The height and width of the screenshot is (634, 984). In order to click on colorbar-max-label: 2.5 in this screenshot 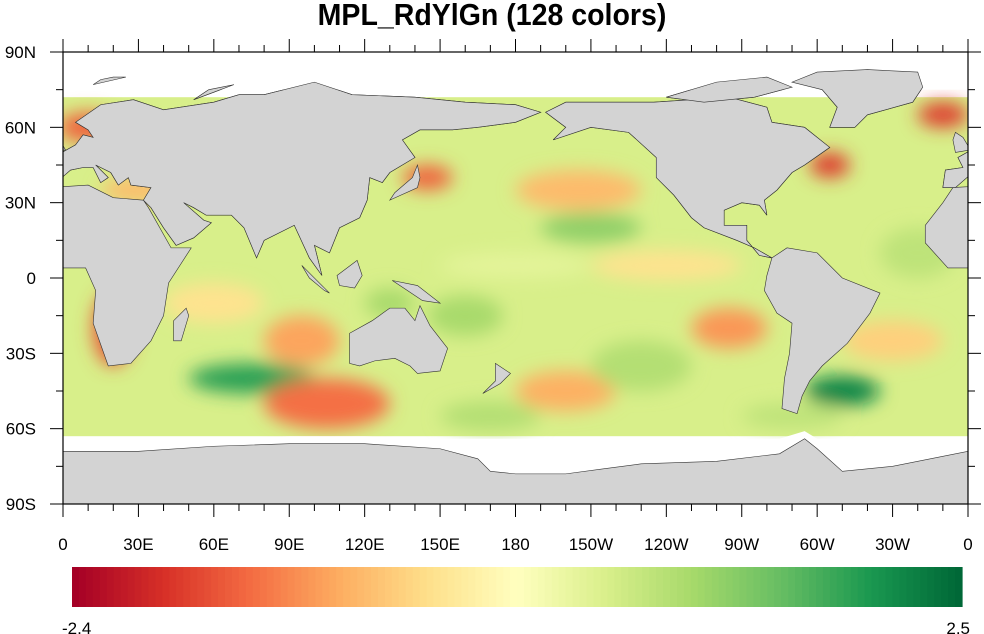, I will do `click(958, 626)`.